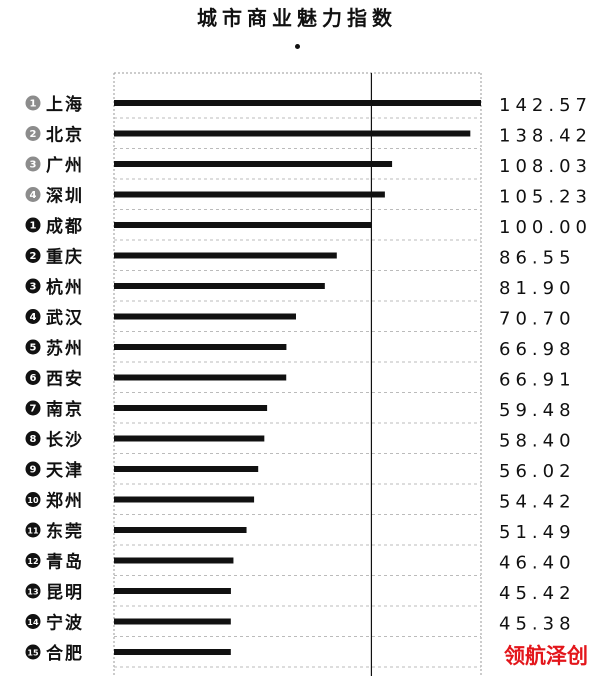 The height and width of the screenshot is (676, 594). I want to click on value-label: 46.40, so click(537, 563).